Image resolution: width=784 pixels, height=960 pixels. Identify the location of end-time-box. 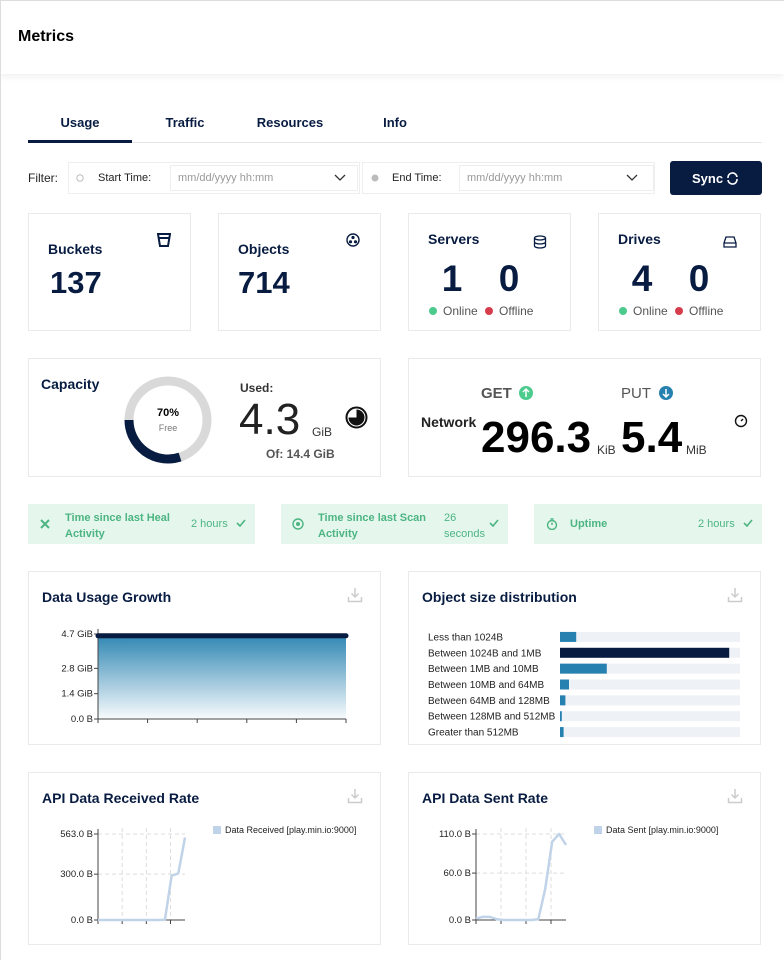
(508, 178).